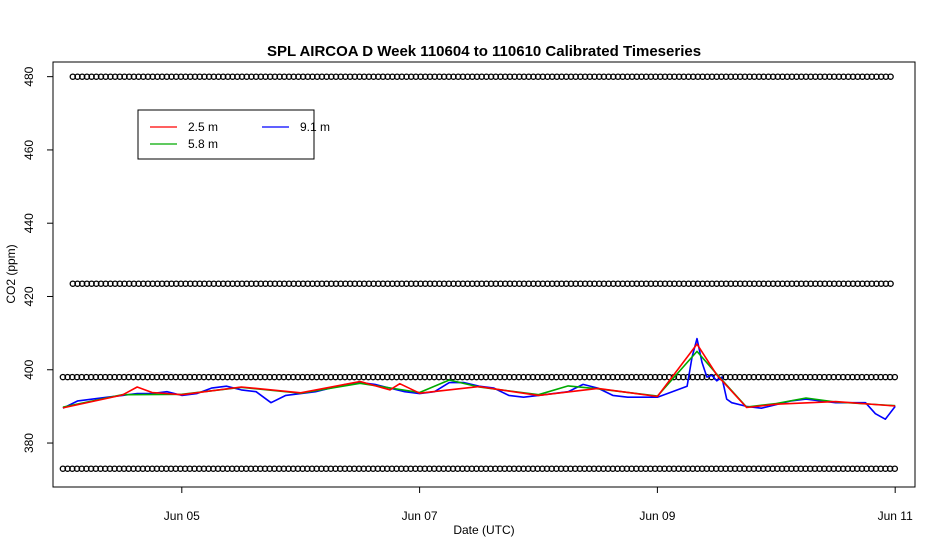 The image size is (936, 540). I want to click on legend: 2.5 m 5.8 m 9.1 m, so click(233, 134).